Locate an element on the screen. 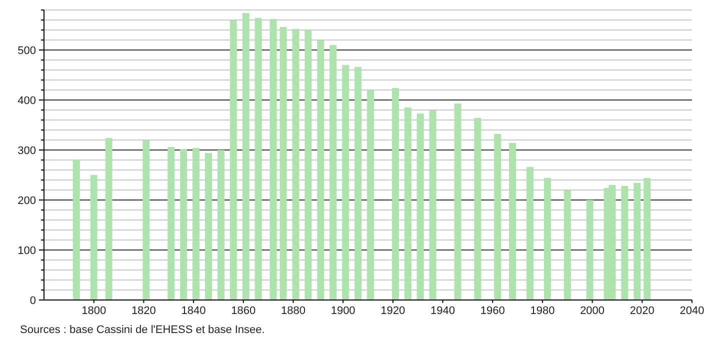 Image resolution: width=710 pixels, height=340 pixels. y-tick-label: 100 is located at coordinates (27, 250).